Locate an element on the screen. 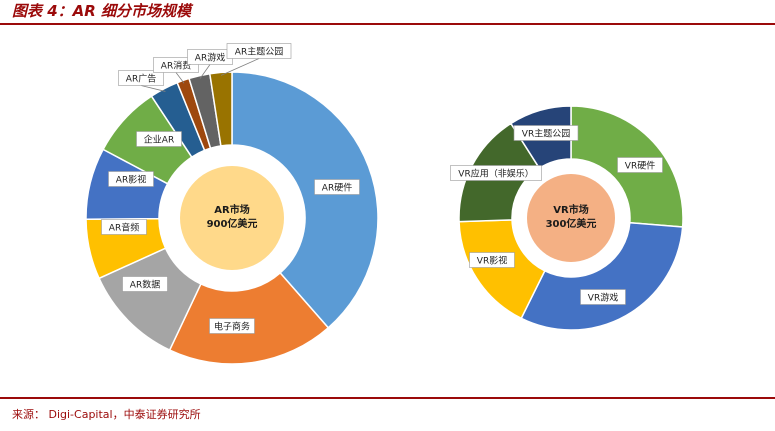 The image size is (775, 431). vr-label-5: VR主题公园 is located at coordinates (546, 134).